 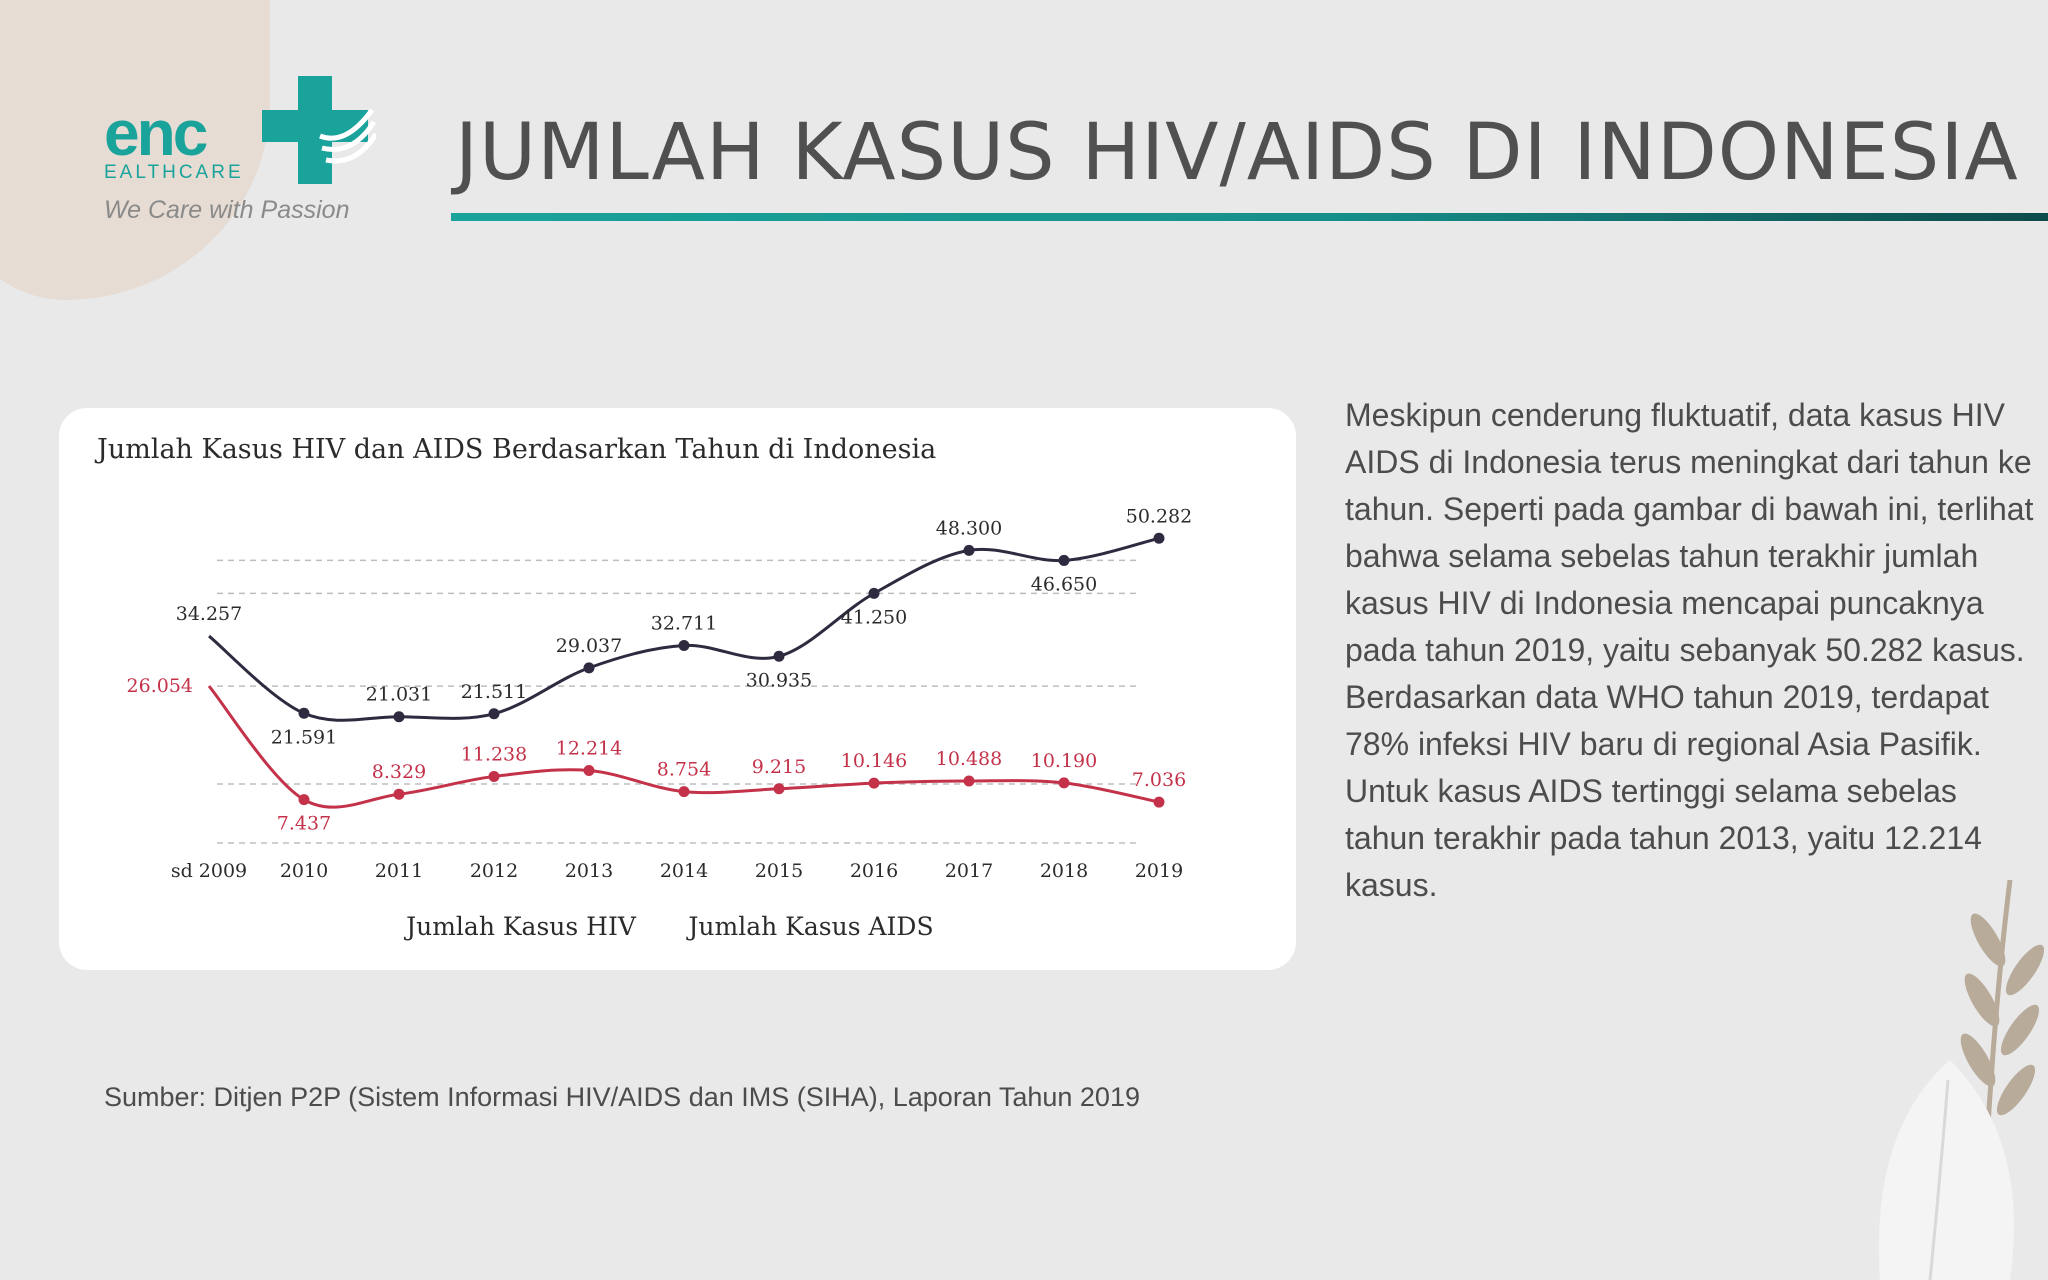 What do you see at coordinates (494, 692) in the screenshot?
I see `data-label: 21.511` at bounding box center [494, 692].